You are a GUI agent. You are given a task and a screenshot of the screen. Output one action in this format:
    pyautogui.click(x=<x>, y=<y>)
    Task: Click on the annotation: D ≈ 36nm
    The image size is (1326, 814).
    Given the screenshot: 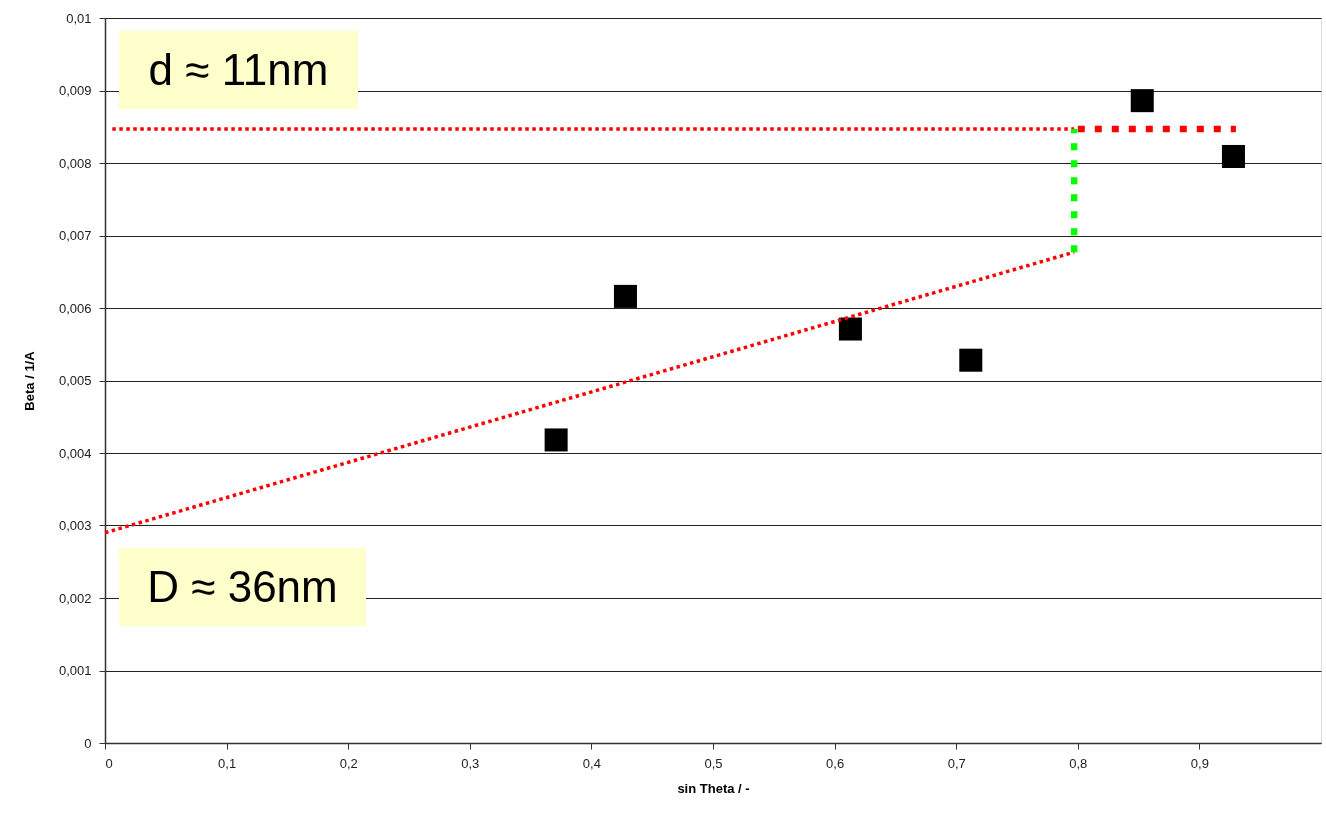 What is the action you would take?
    pyautogui.click(x=242, y=586)
    